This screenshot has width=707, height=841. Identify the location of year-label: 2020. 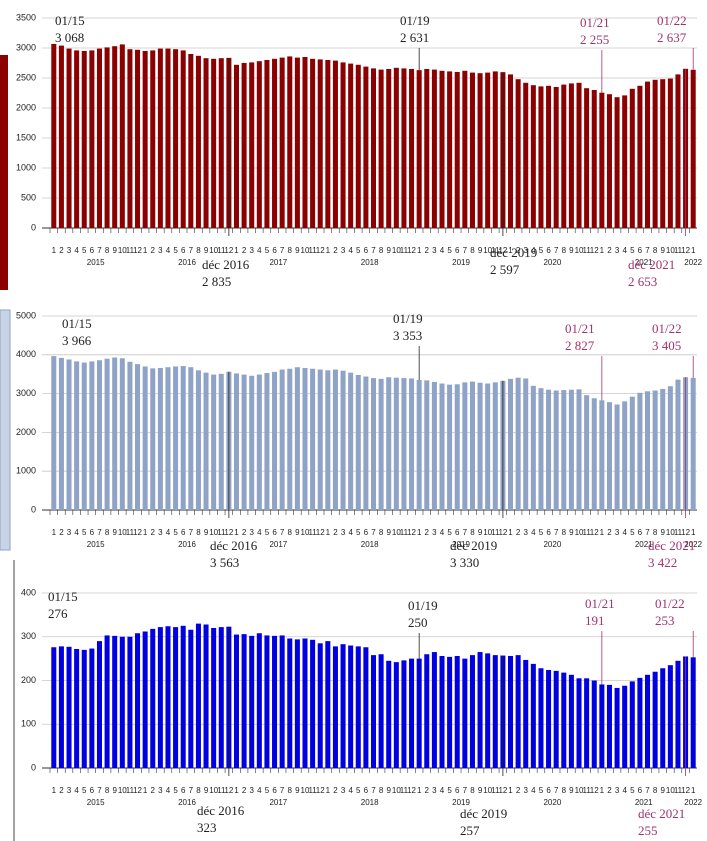
(552, 262).